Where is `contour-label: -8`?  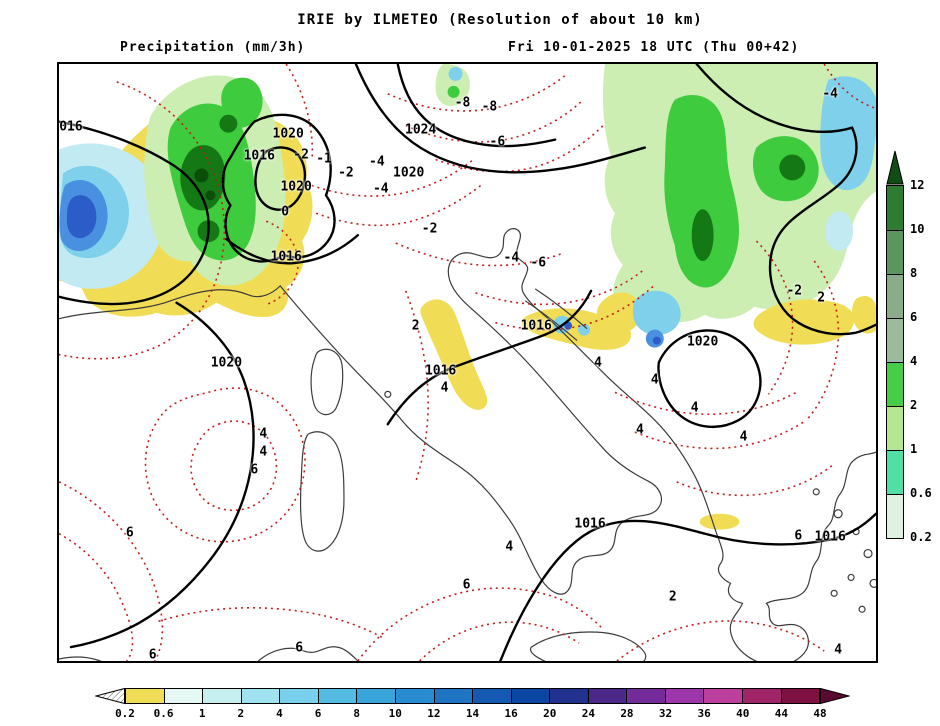
contour-label: -8 is located at coordinates (462, 103).